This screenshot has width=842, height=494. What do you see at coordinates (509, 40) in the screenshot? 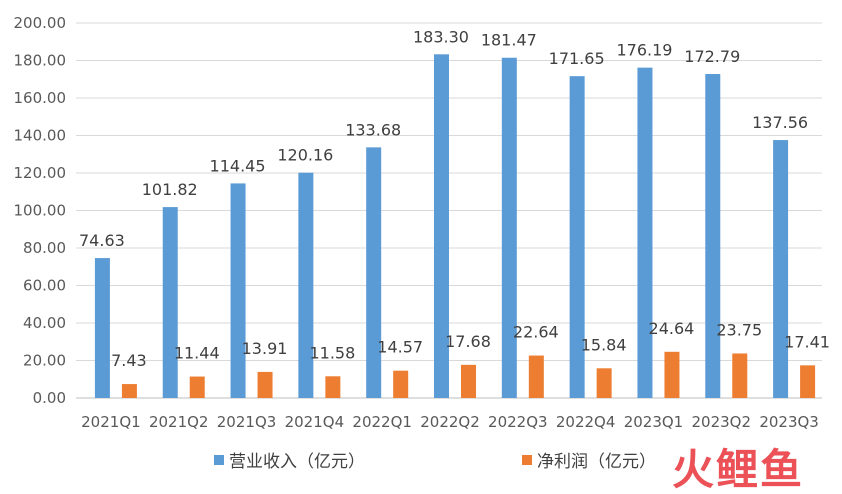
I see `data-label-revenue: 181.47` at bounding box center [509, 40].